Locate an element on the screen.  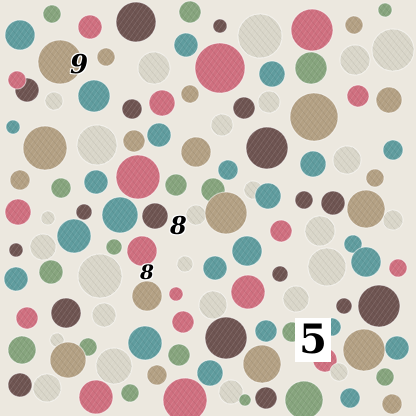
hidden-number-8-upper: 8 is located at coordinates (178, 225).